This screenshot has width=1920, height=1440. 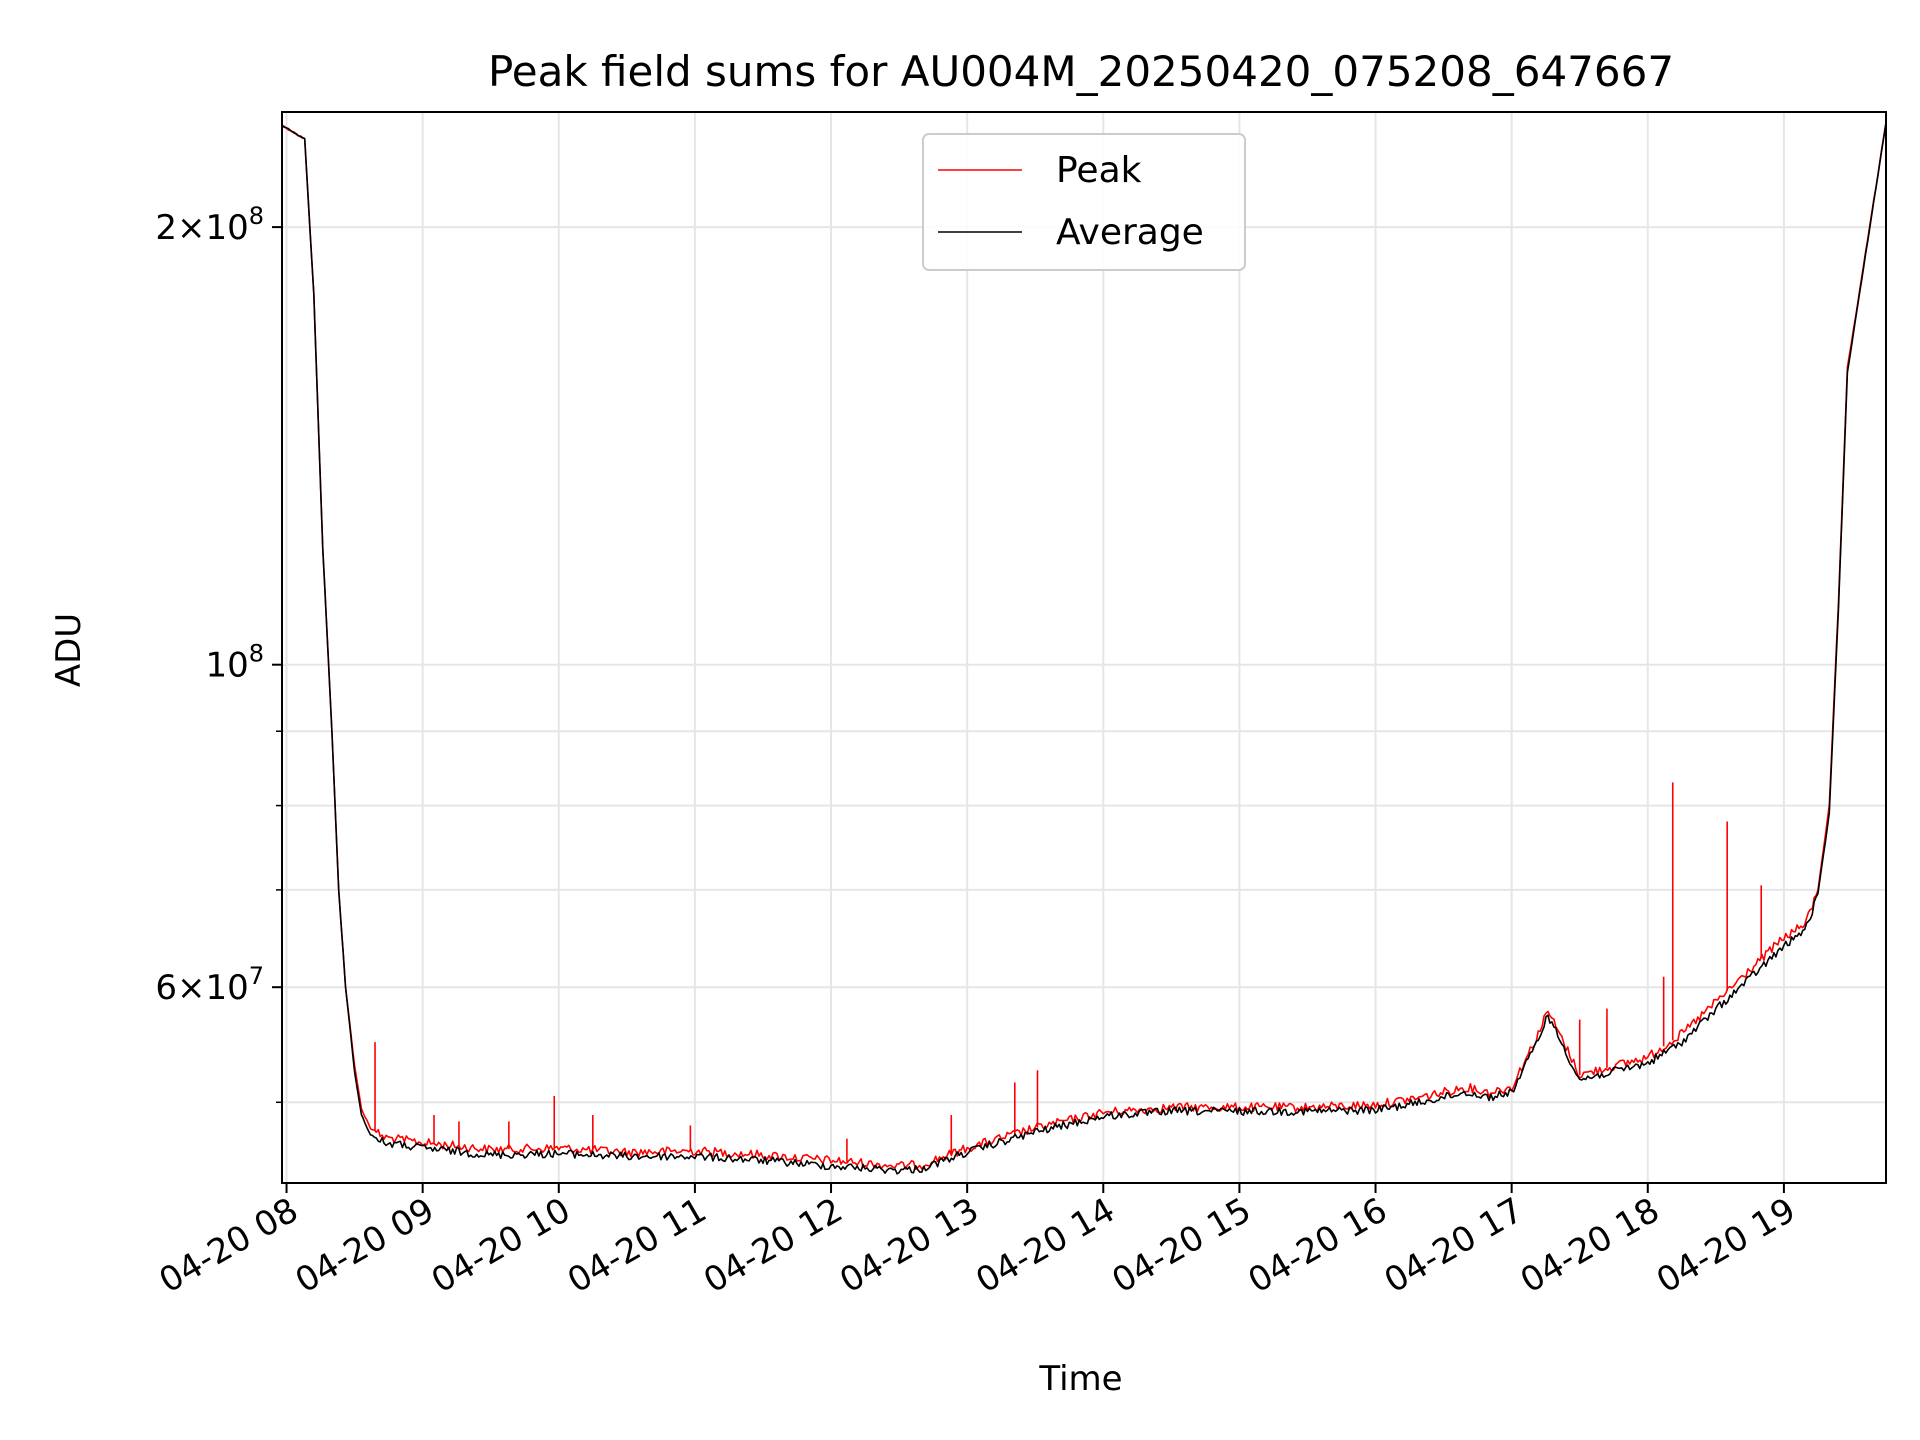 What do you see at coordinates (234, 663) in the screenshot?
I see `y-tick-label: 108` at bounding box center [234, 663].